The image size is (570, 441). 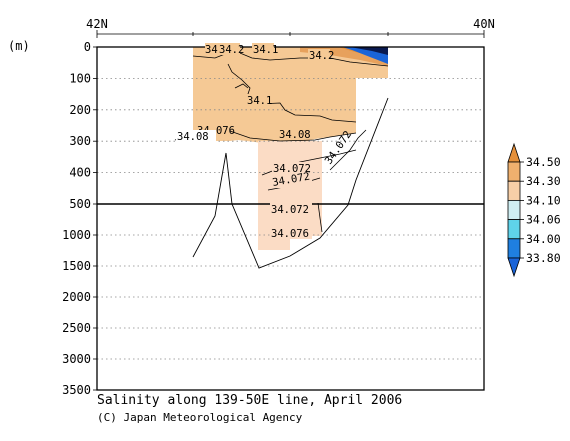 What do you see at coordinates (534, 210) in the screenshot?
I see `colorbar: 34.50 34.30 34.10 34.06 34.00 33.80` at bounding box center [534, 210].